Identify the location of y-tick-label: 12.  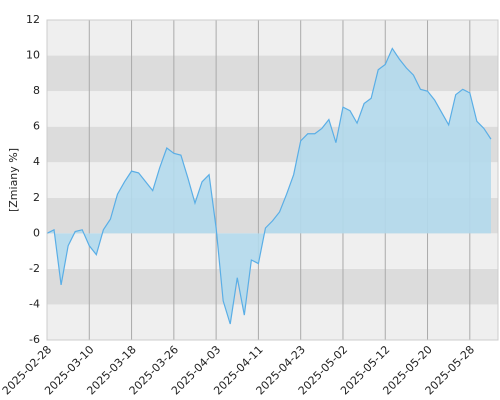
(33, 19).